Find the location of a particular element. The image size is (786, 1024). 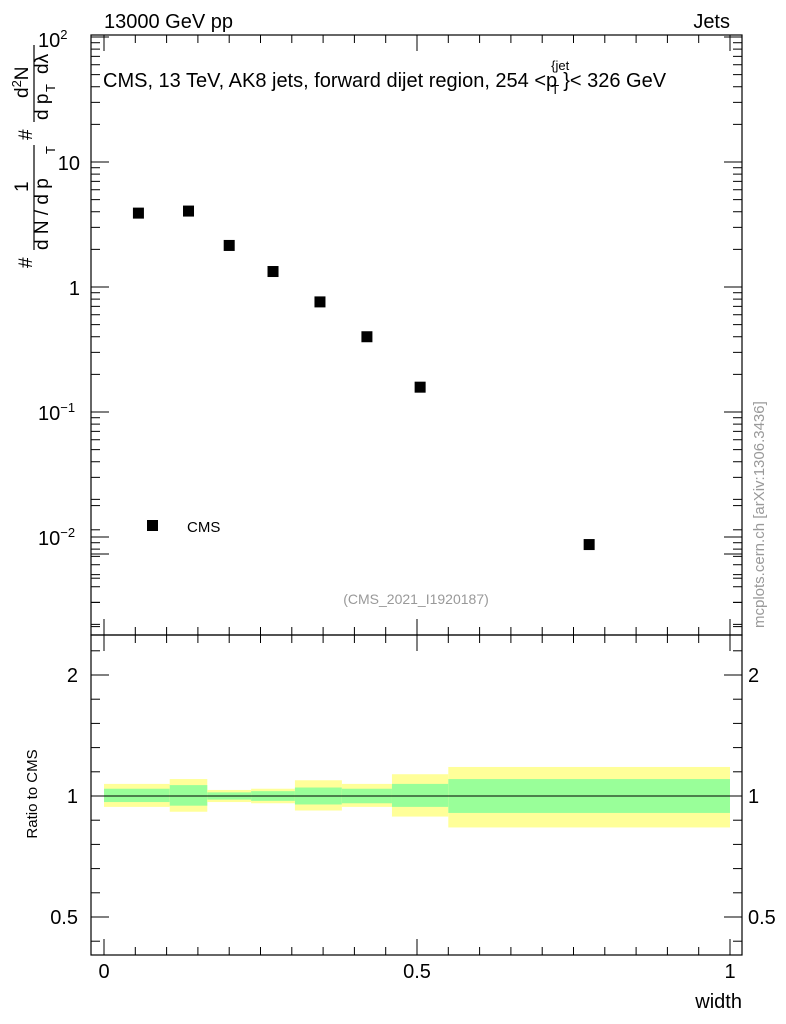

y-label-sub-t: T is located at coordinates (50, 150).